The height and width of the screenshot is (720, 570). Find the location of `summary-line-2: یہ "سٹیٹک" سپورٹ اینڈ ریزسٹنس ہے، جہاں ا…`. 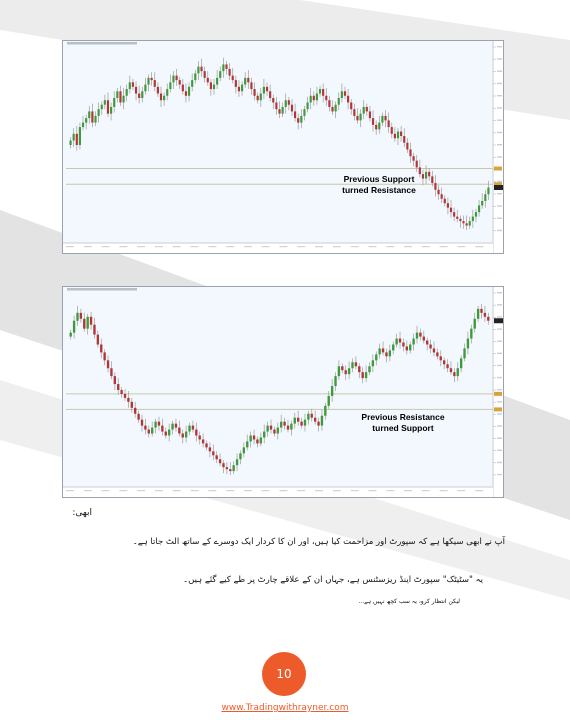

summary-line-2: یہ "سٹیٹک" سپورٹ اینڈ ریزسٹنس ہے، جہاں ا… is located at coordinates (333, 580).